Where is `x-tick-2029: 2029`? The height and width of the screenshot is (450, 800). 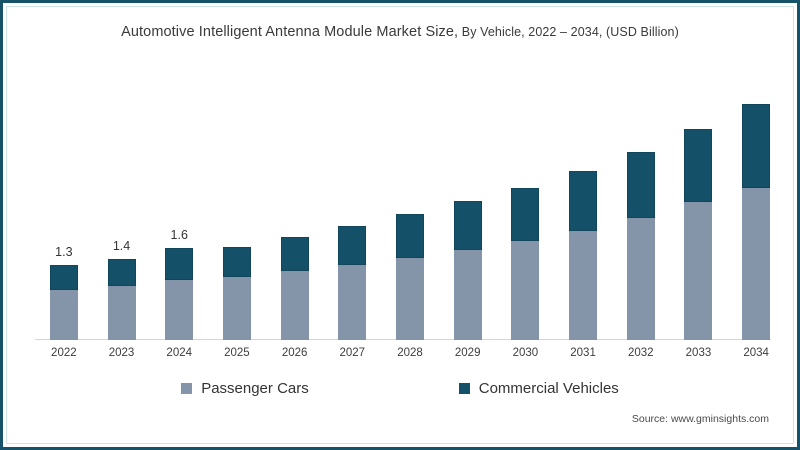
x-tick-2029: 2029 is located at coordinates (467, 353).